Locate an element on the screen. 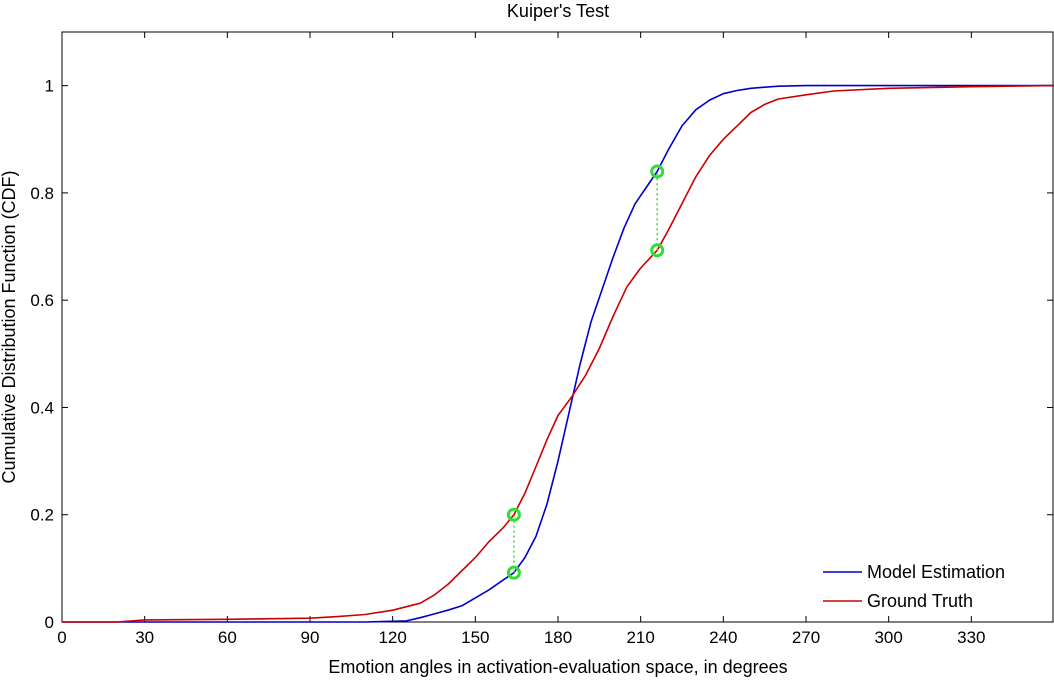 The width and height of the screenshot is (1054, 680). y-tick-label: 0 is located at coordinates (49, 622).